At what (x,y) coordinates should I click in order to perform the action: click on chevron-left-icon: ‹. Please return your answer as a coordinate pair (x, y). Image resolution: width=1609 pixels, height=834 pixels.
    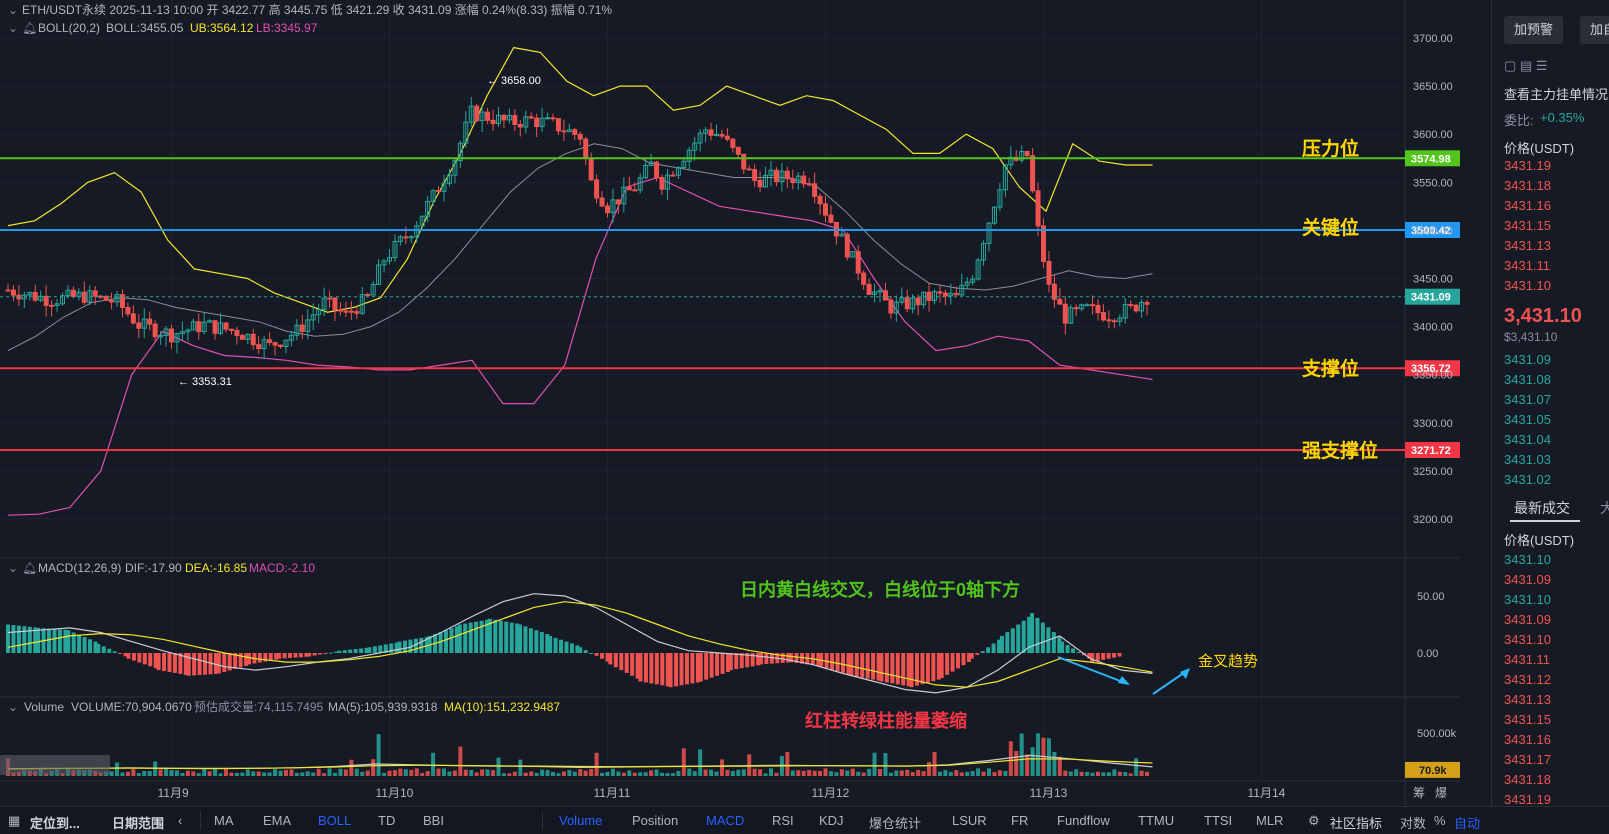
    Looking at the image, I should click on (180, 820).